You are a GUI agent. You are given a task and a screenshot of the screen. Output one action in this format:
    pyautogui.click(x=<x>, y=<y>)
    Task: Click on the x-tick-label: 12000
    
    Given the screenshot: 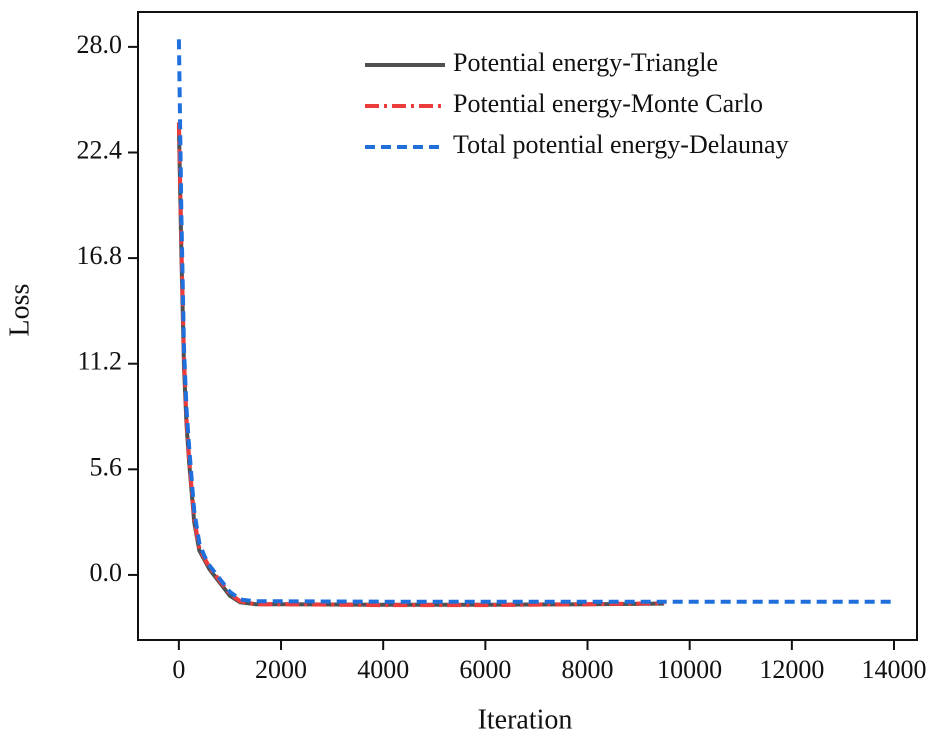 What is the action you would take?
    pyautogui.click(x=791, y=669)
    